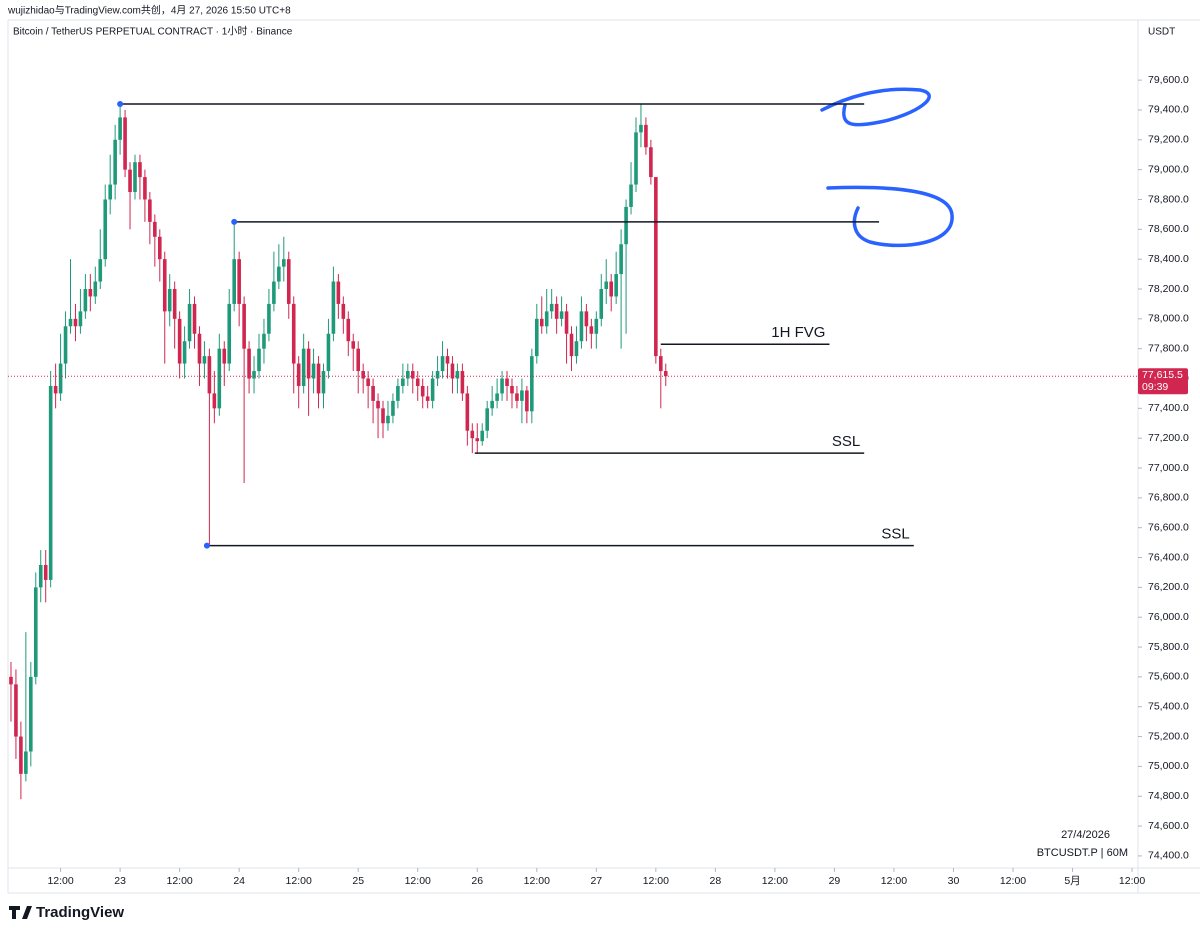  What do you see at coordinates (895, 534) in the screenshot?
I see `level-label: SSL` at bounding box center [895, 534].